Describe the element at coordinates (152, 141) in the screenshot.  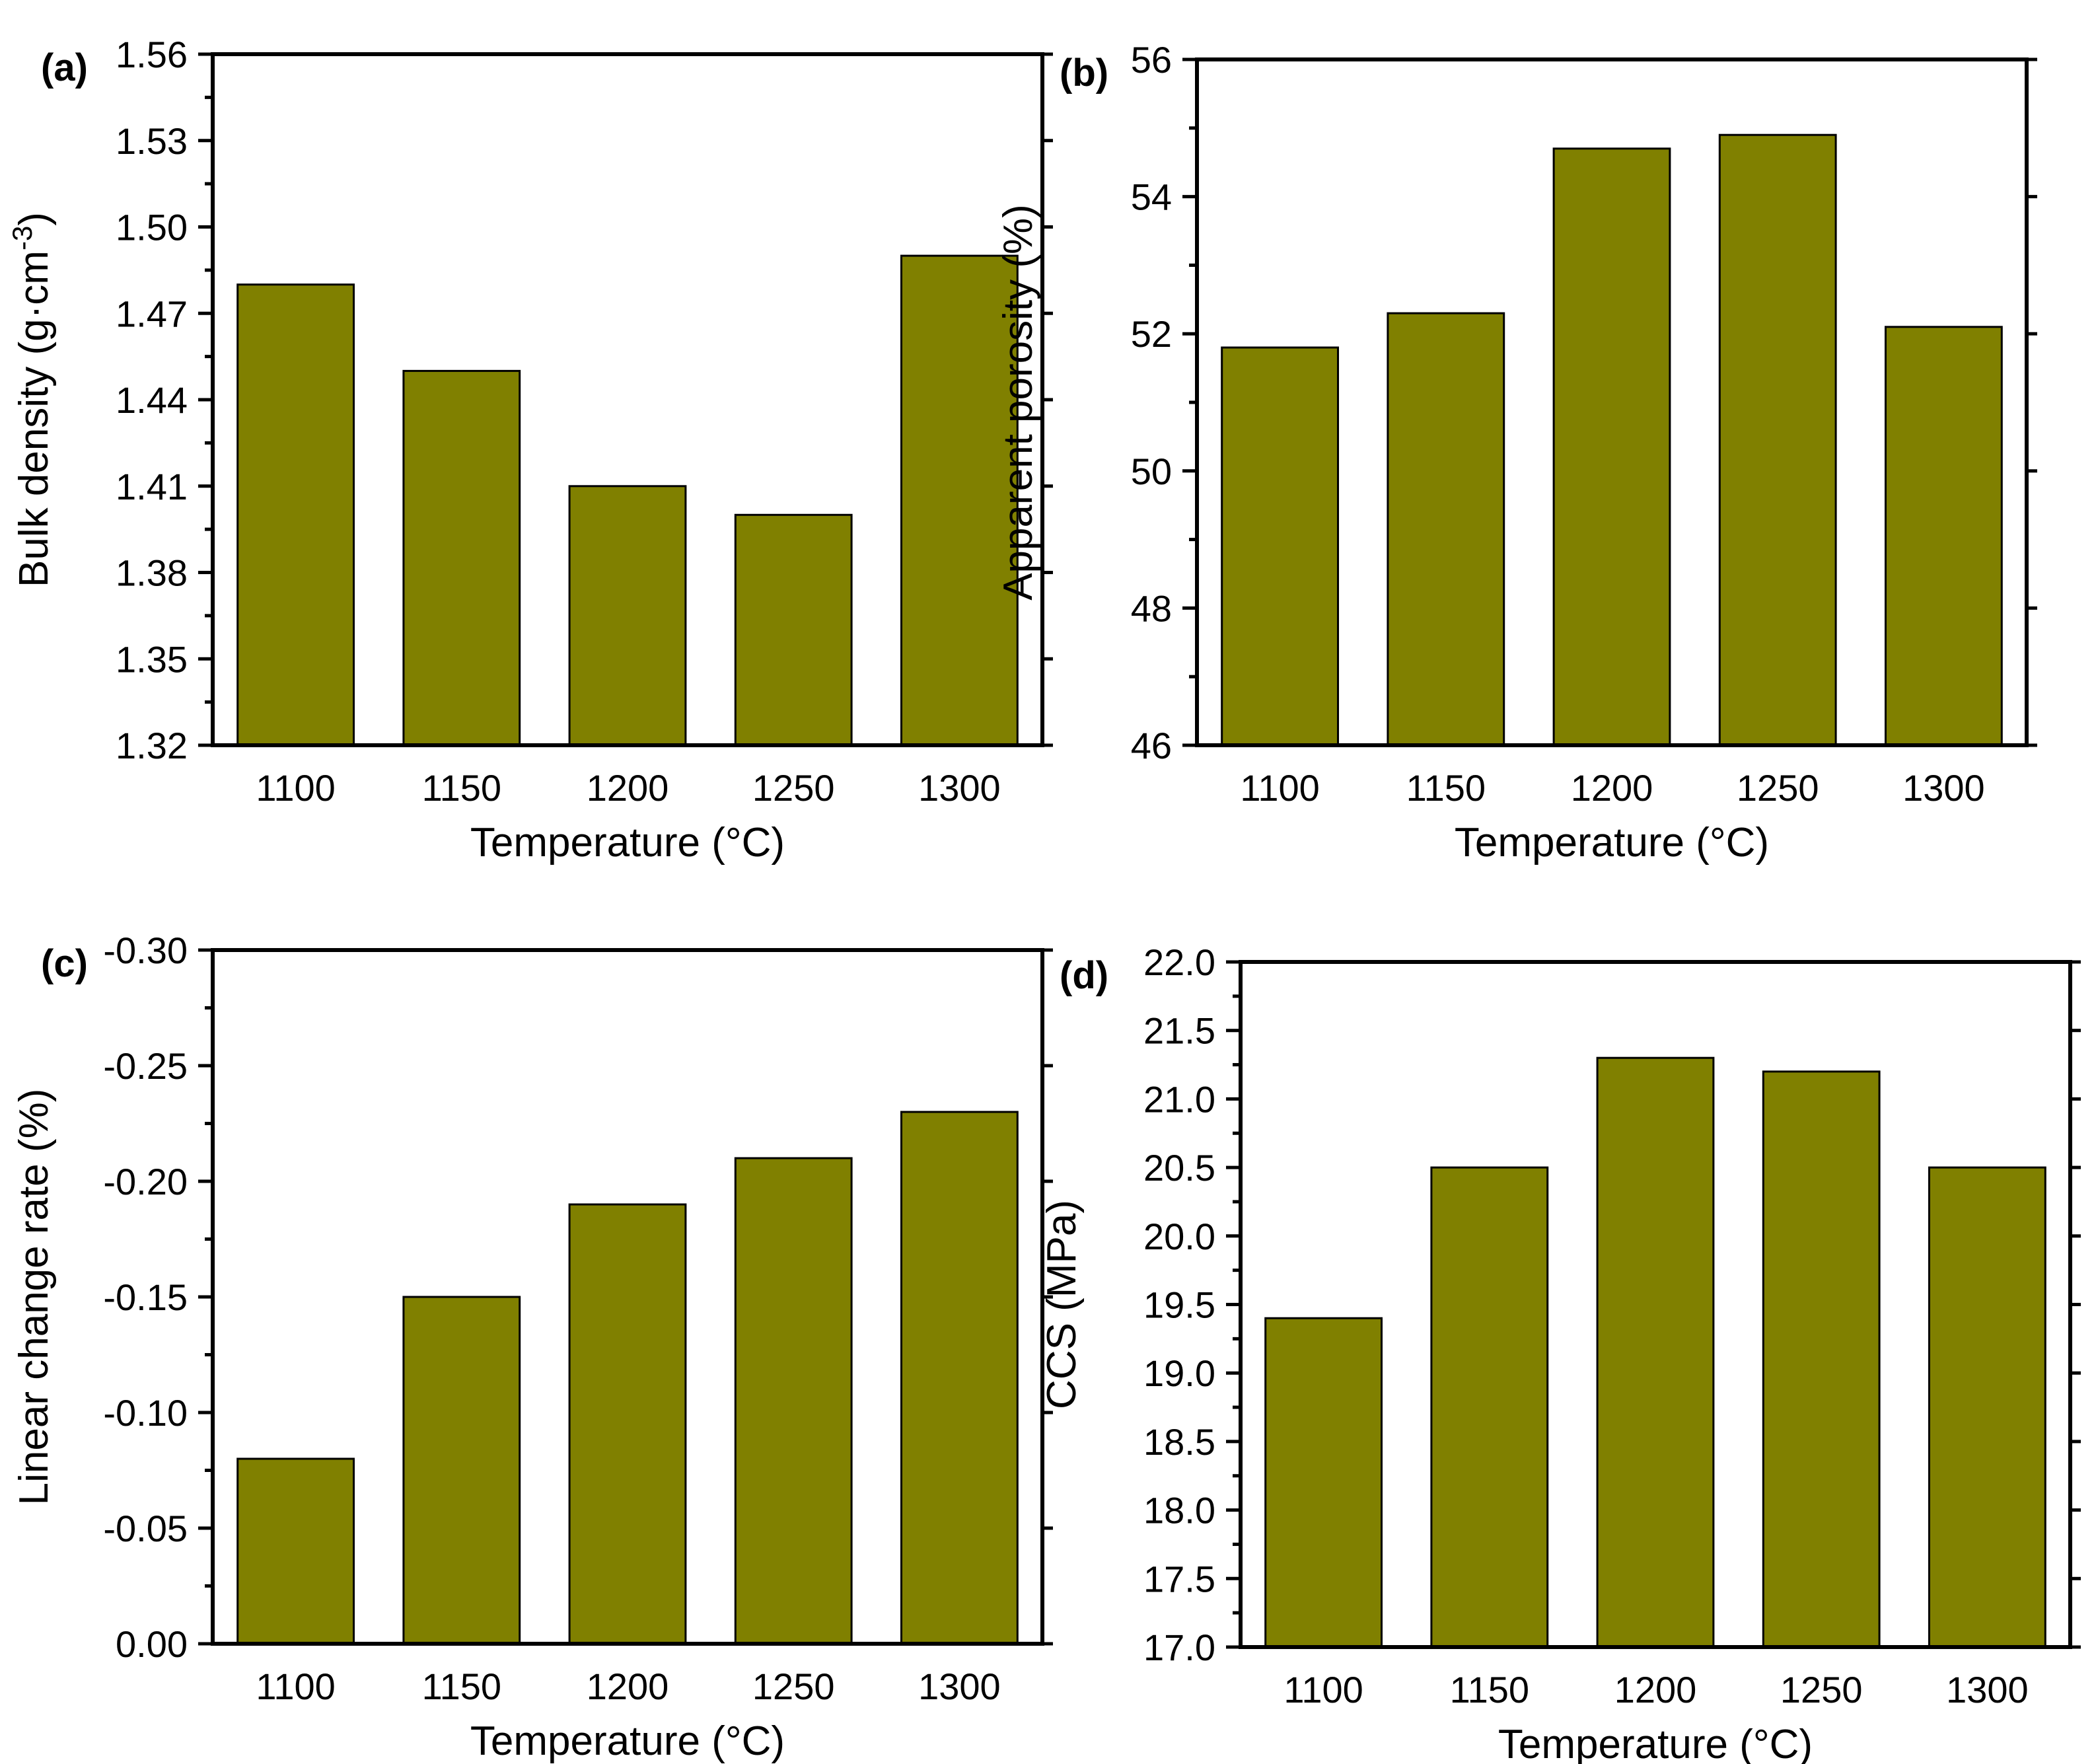
I see `ytick-label-a-7: 1.53` at that location.